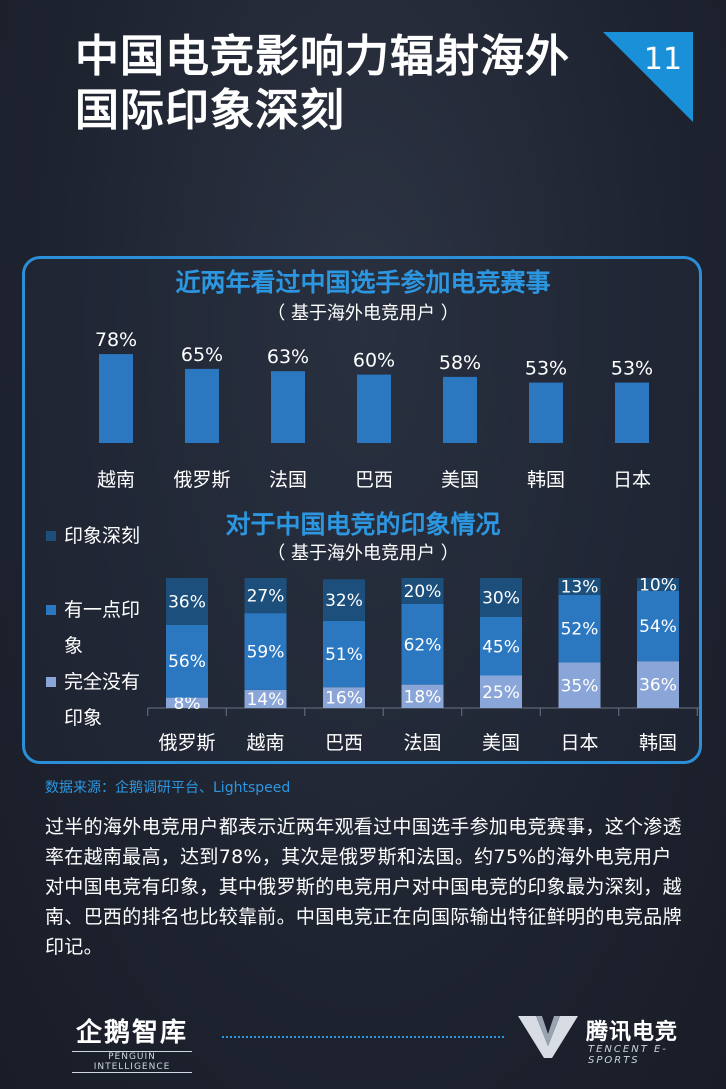 The height and width of the screenshot is (1089, 726). What do you see at coordinates (362, 553) in the screenshot?
I see `chart2-subtitle: （ 基于海外电竞用户 ）` at bounding box center [362, 553].